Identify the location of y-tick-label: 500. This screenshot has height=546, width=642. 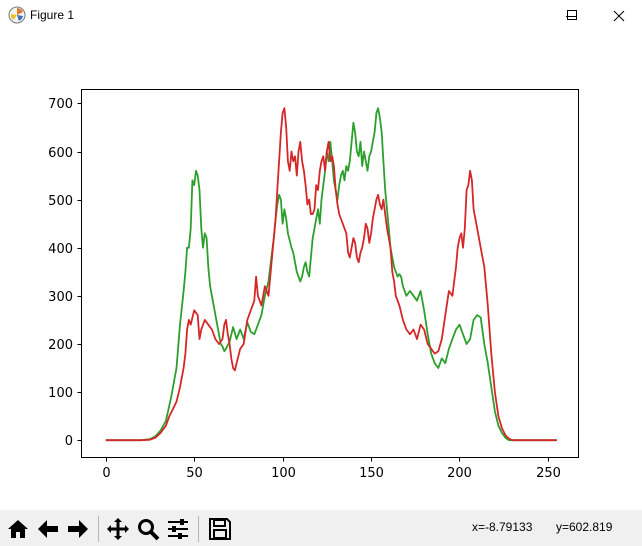
(60, 201).